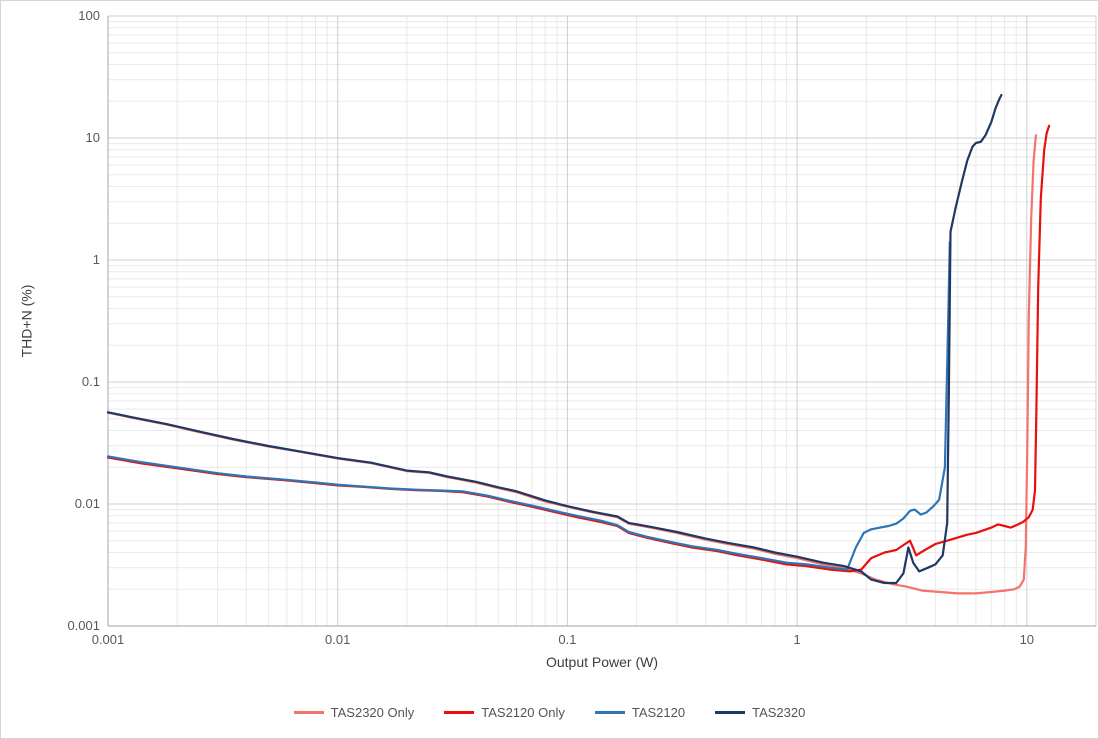 This screenshot has width=1099, height=739. I want to click on legend-item-tas2120: TAS2120, so click(640, 712).